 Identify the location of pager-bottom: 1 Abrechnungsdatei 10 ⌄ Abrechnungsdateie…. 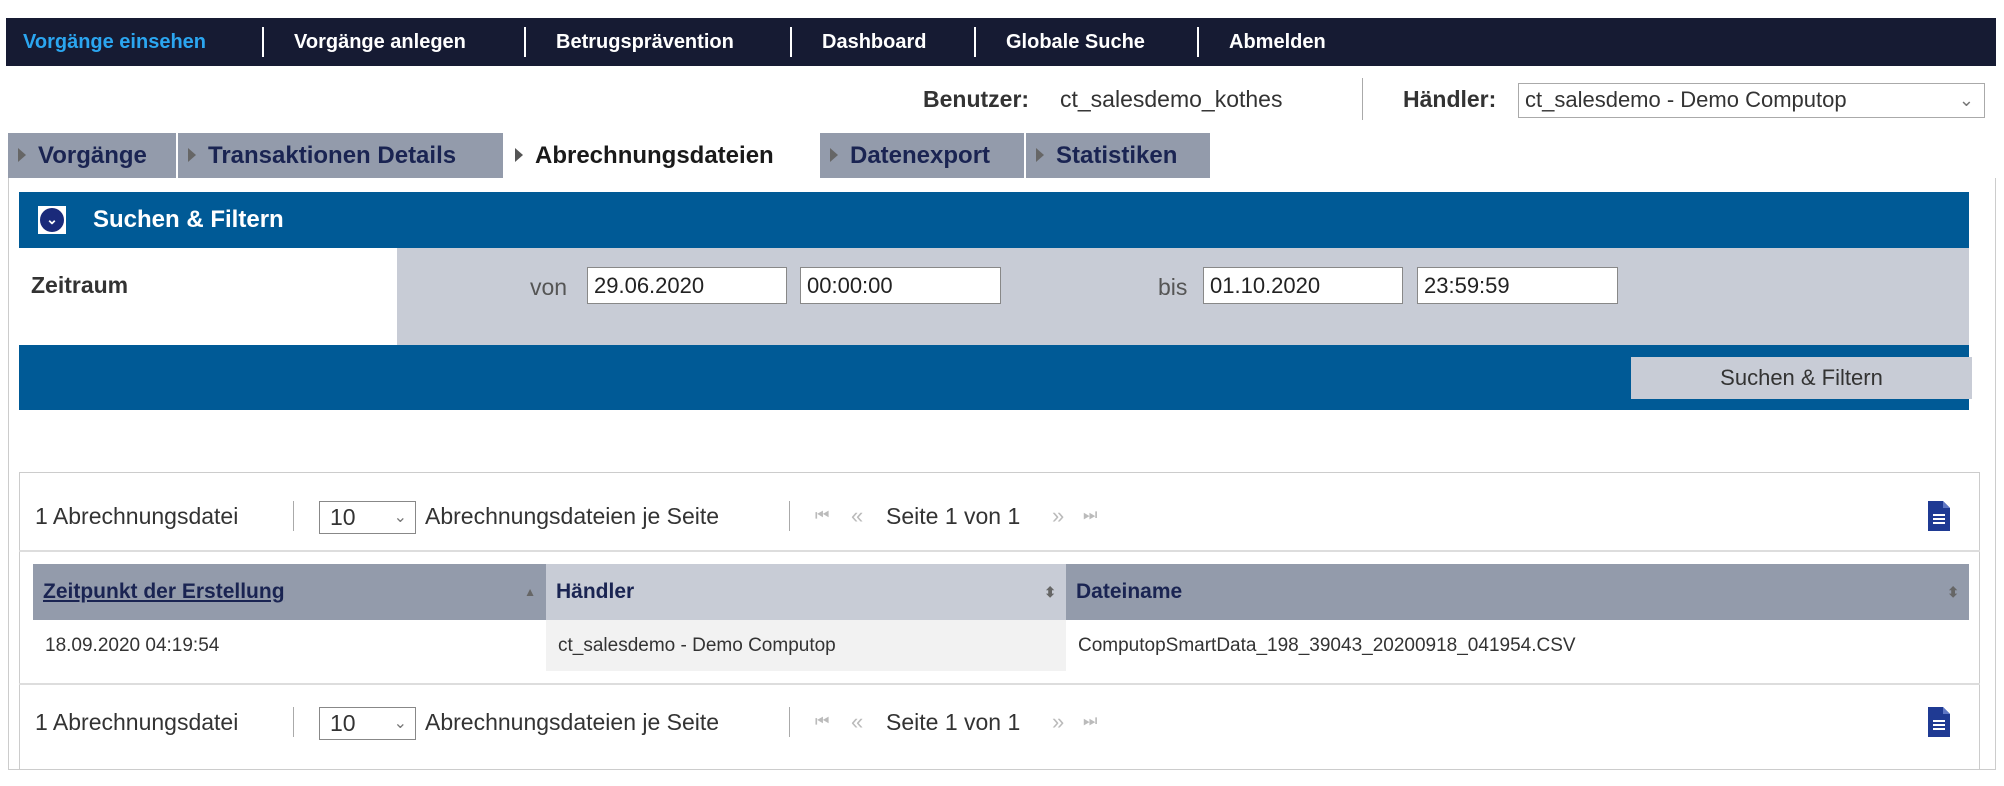
(999, 722).